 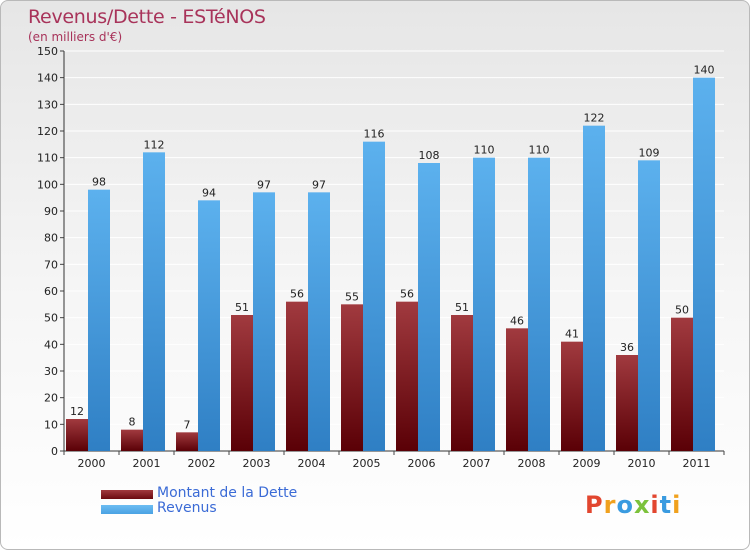 I want to click on y-tick-label: 30, so click(x=51, y=371).